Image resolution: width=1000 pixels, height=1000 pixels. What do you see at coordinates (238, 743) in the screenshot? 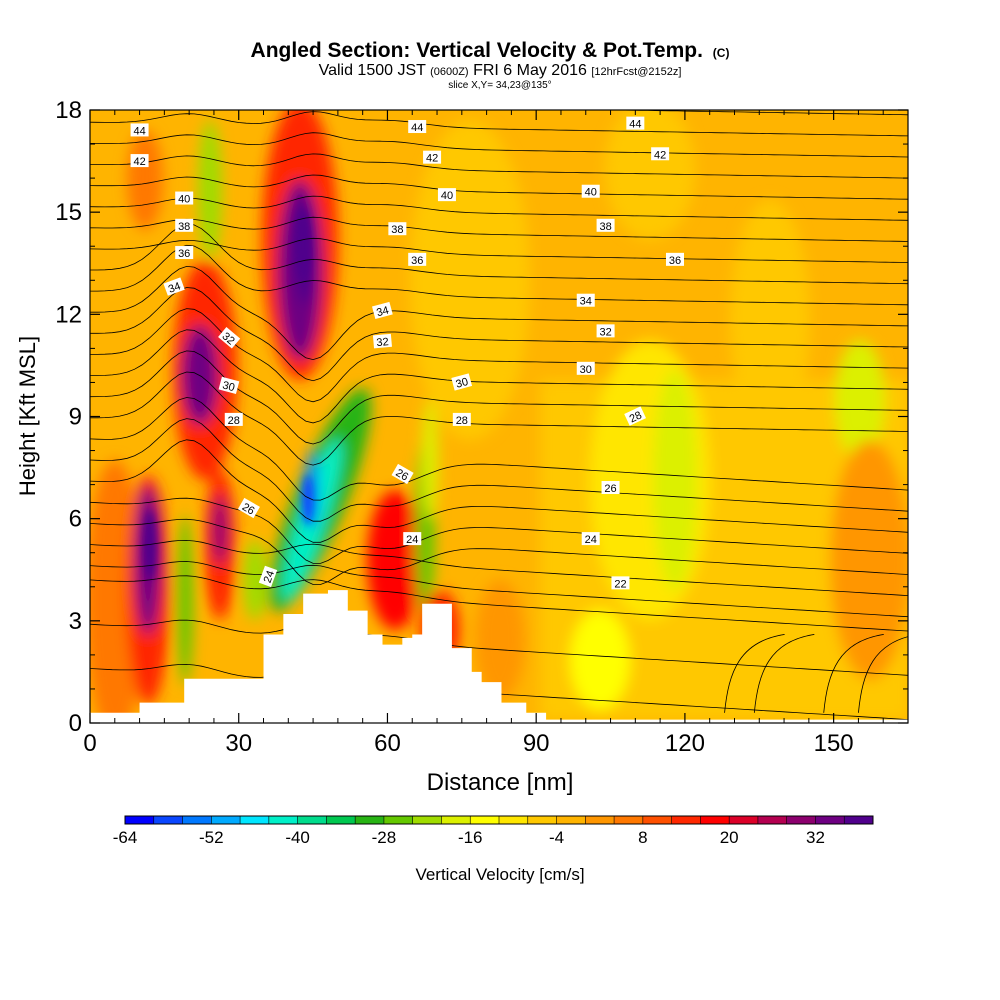
I see `x-tick-label: 30` at bounding box center [238, 743].